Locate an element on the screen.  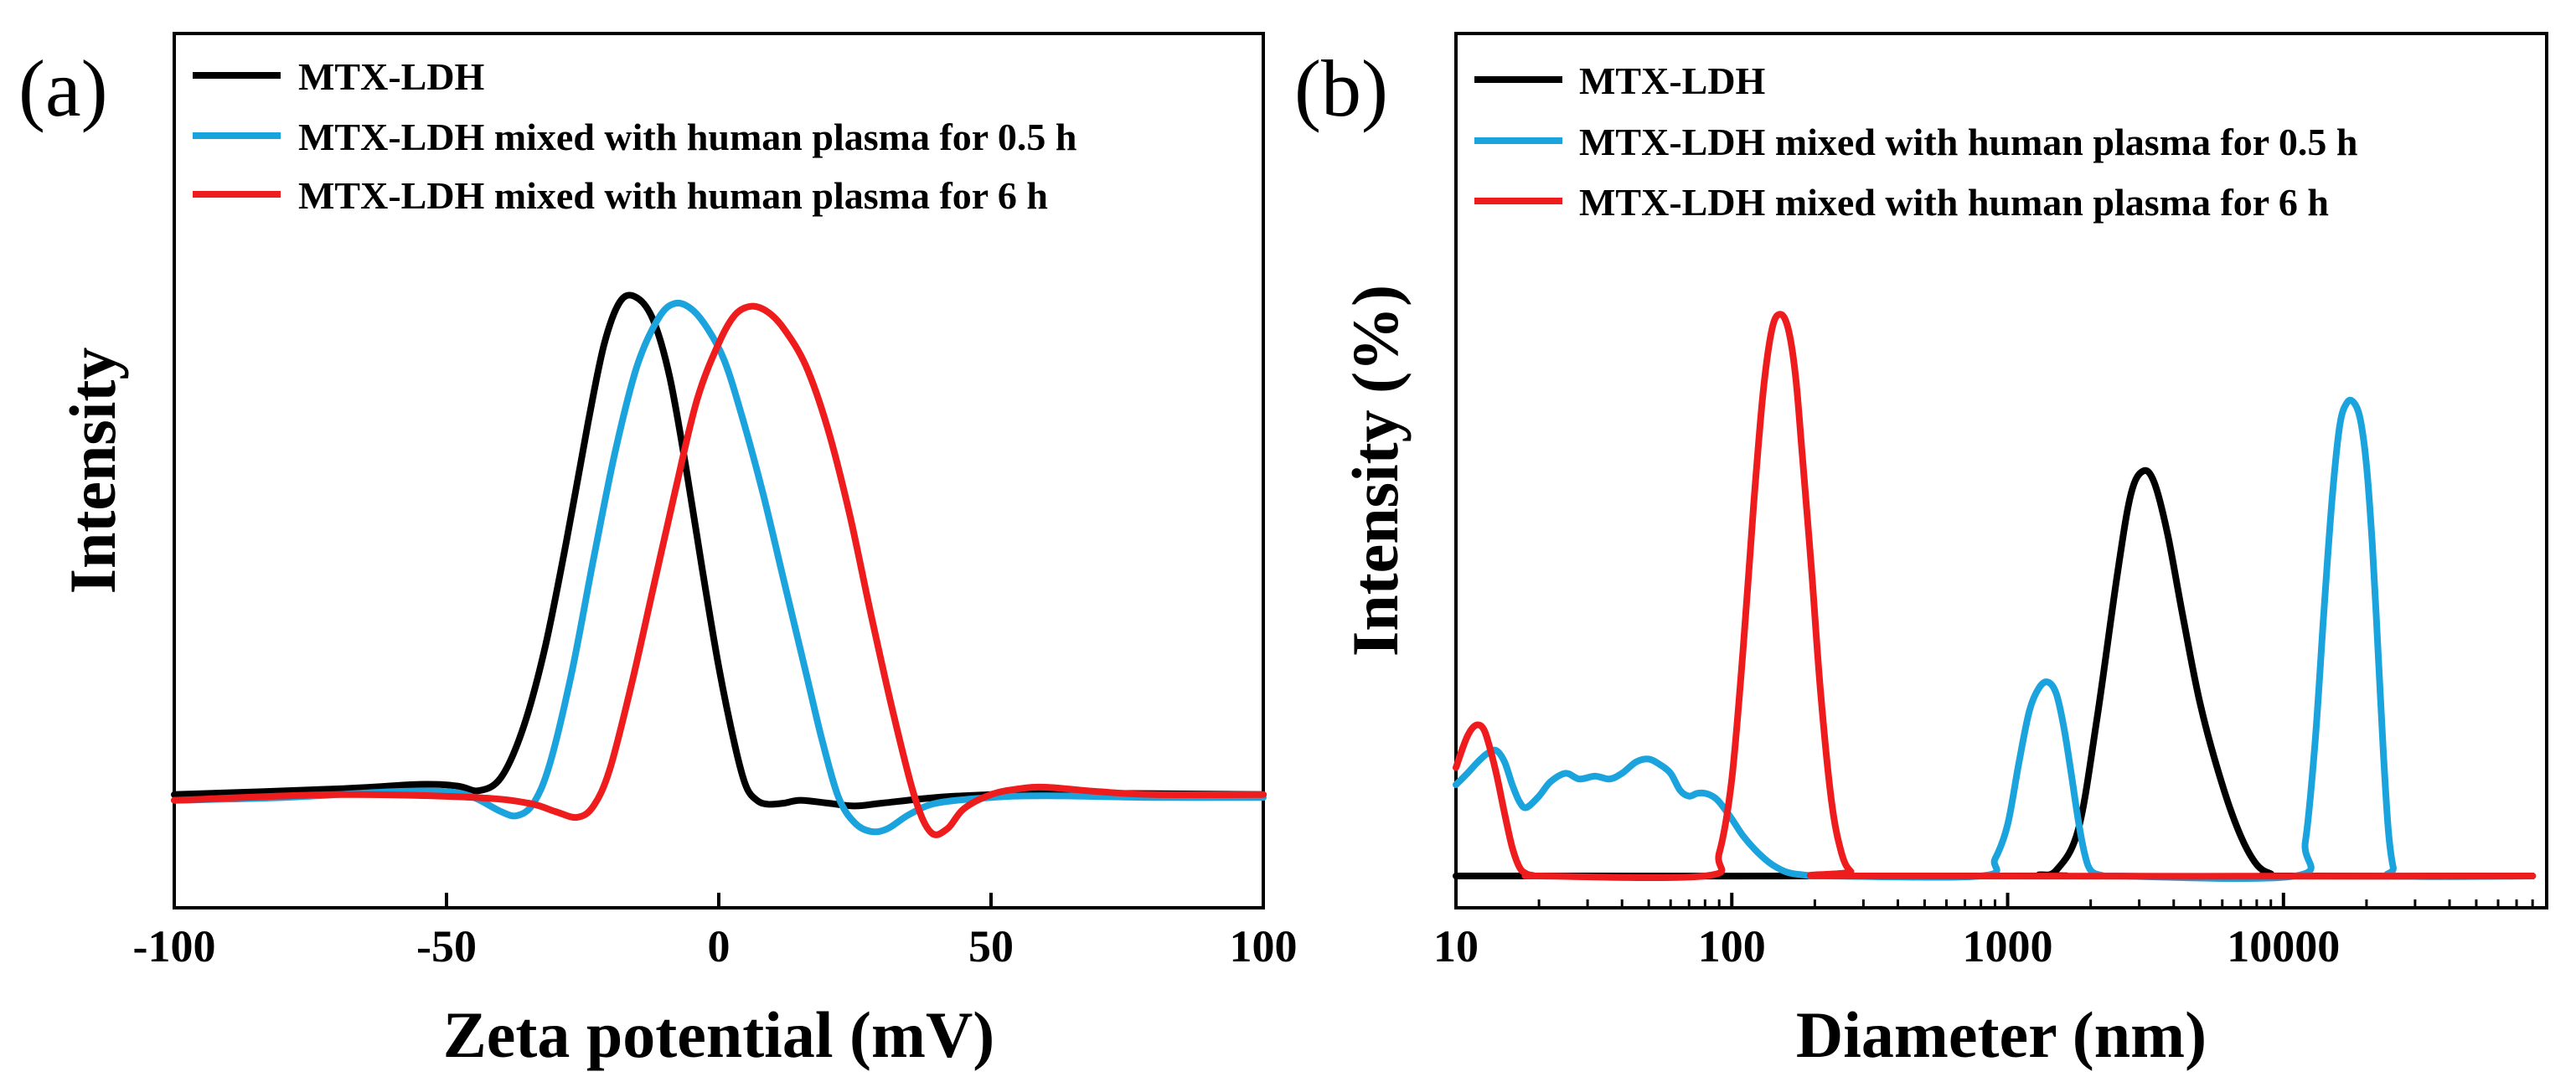
panel-b-x-axis-title: Diameter (nm) is located at coordinates (2001, 1034).